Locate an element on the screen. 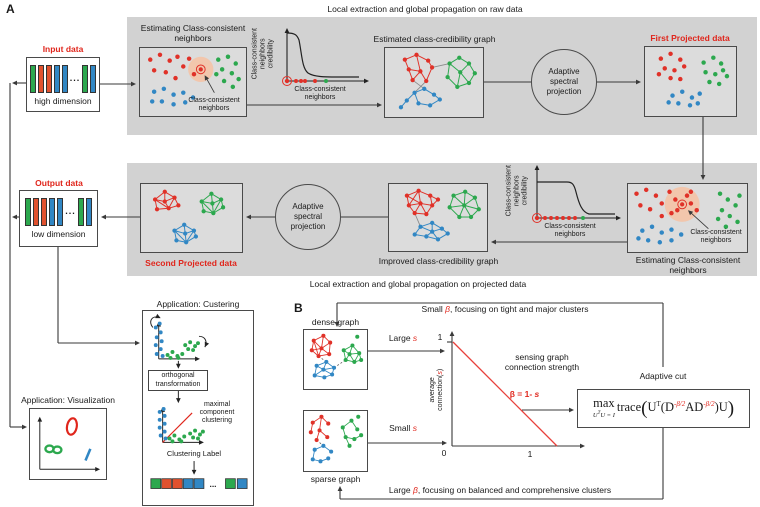 The height and width of the screenshot is (507, 760). credibility2-plot is located at coordinates (576, 194).